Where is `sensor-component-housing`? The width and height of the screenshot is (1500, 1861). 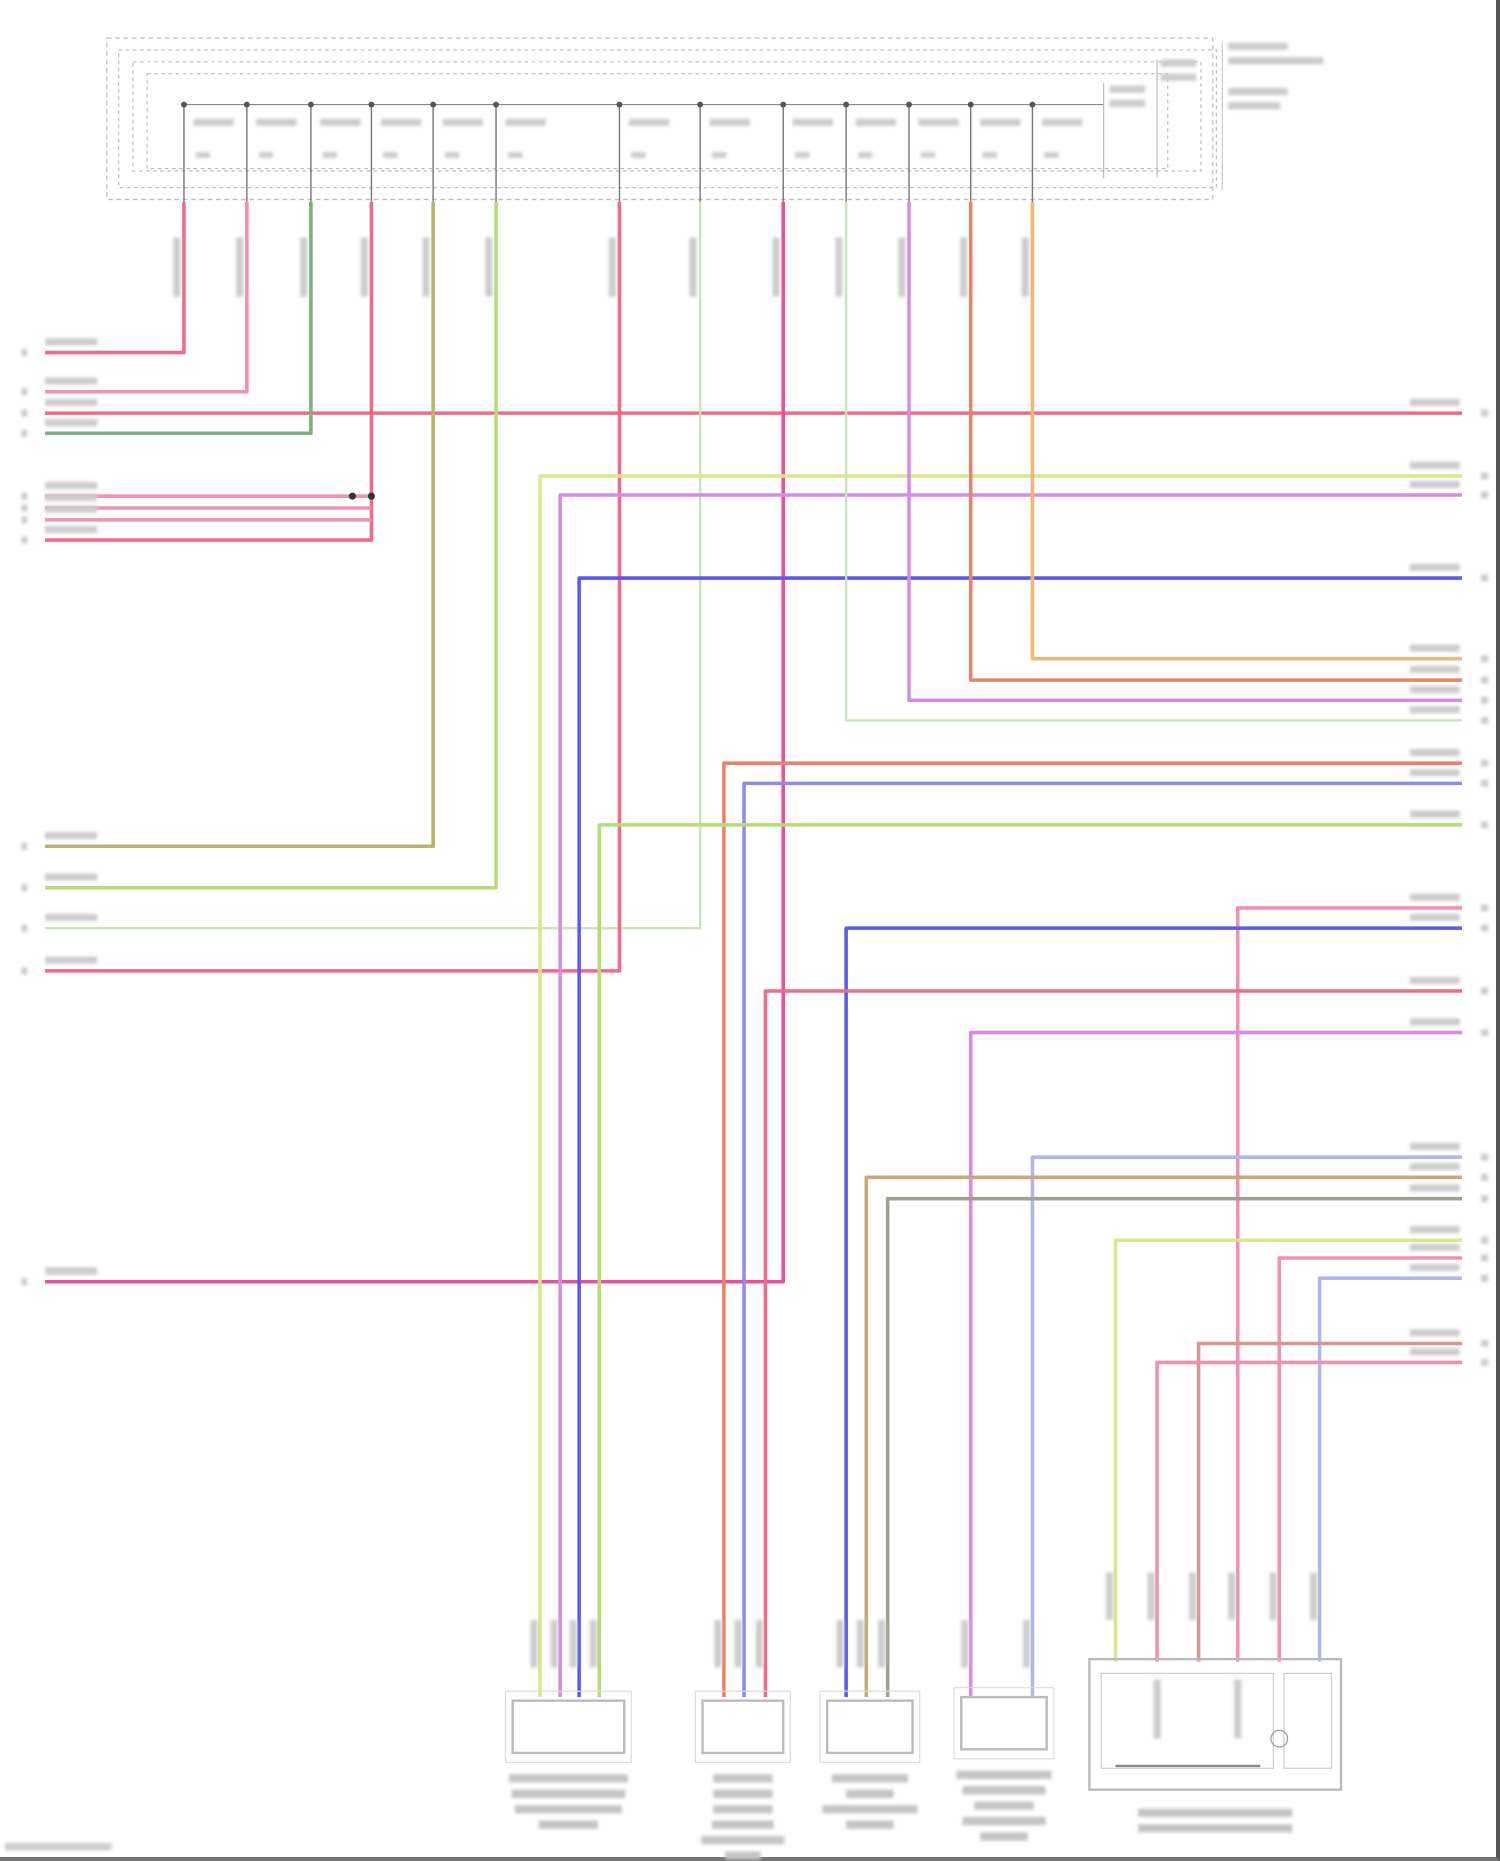
sensor-component-housing is located at coordinates (1004, 1723).